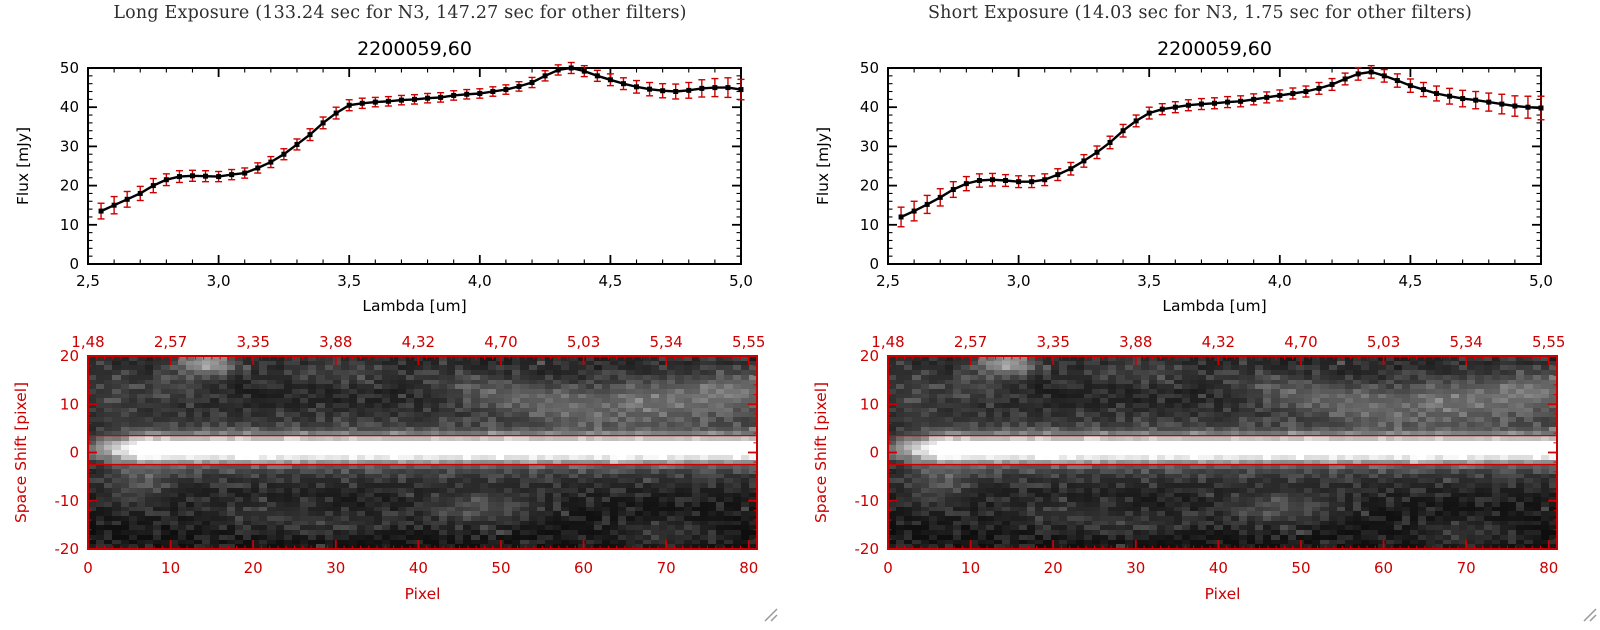 This screenshot has width=1600, height=630. What do you see at coordinates (69, 107) in the screenshot?
I see `y-tick-label: 40` at bounding box center [69, 107].